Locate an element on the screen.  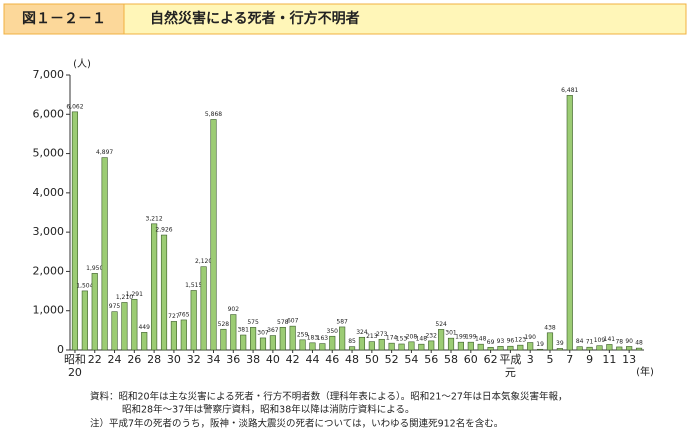
x-tick-label: 40 is located at coordinates (273, 359).